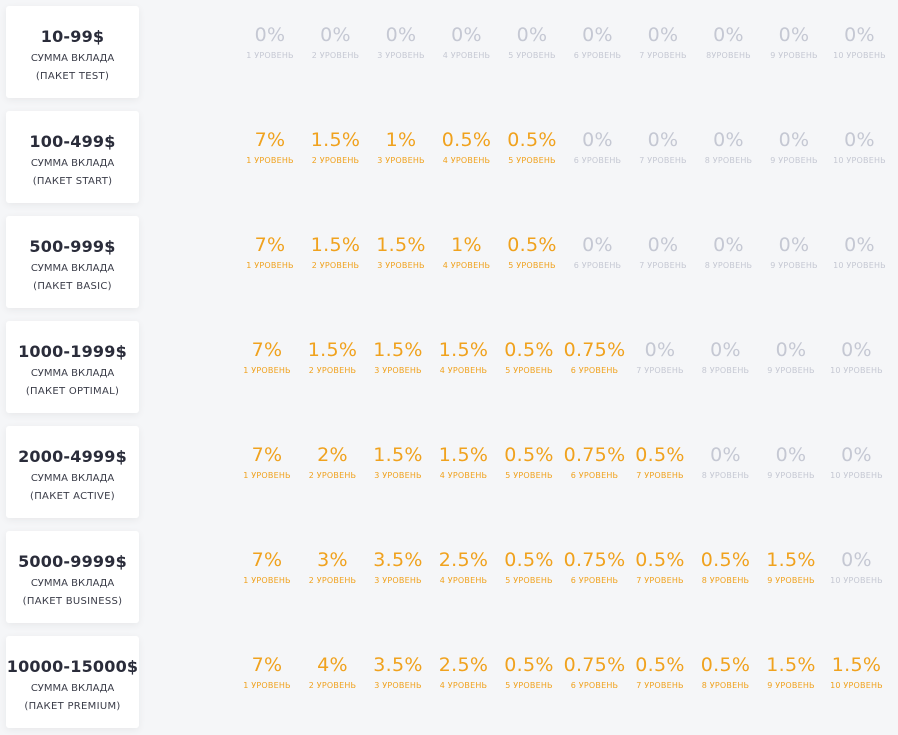 Image resolution: width=898 pixels, height=735 pixels. What do you see at coordinates (398, 665) in the screenshot?
I see `level-percent: 3.5%` at bounding box center [398, 665].